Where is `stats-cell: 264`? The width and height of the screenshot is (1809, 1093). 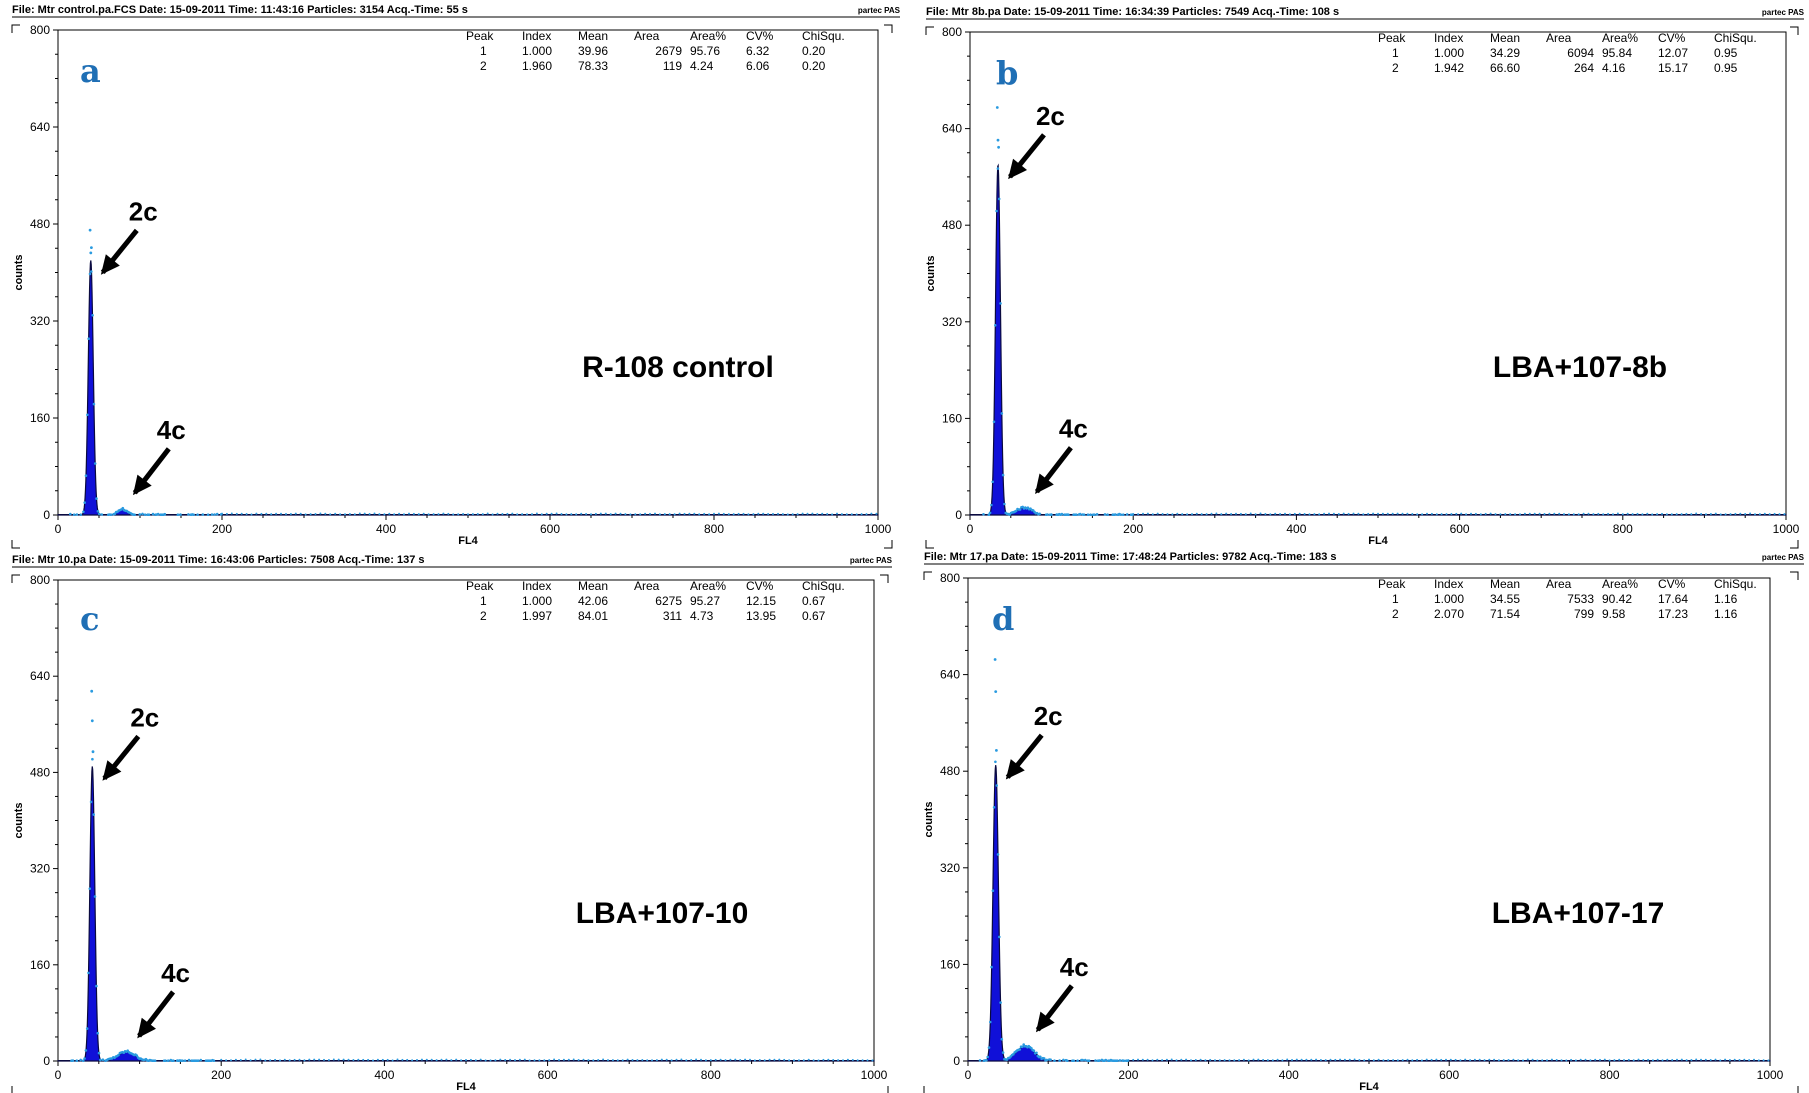
stats-cell: 264 is located at coordinates (1584, 68).